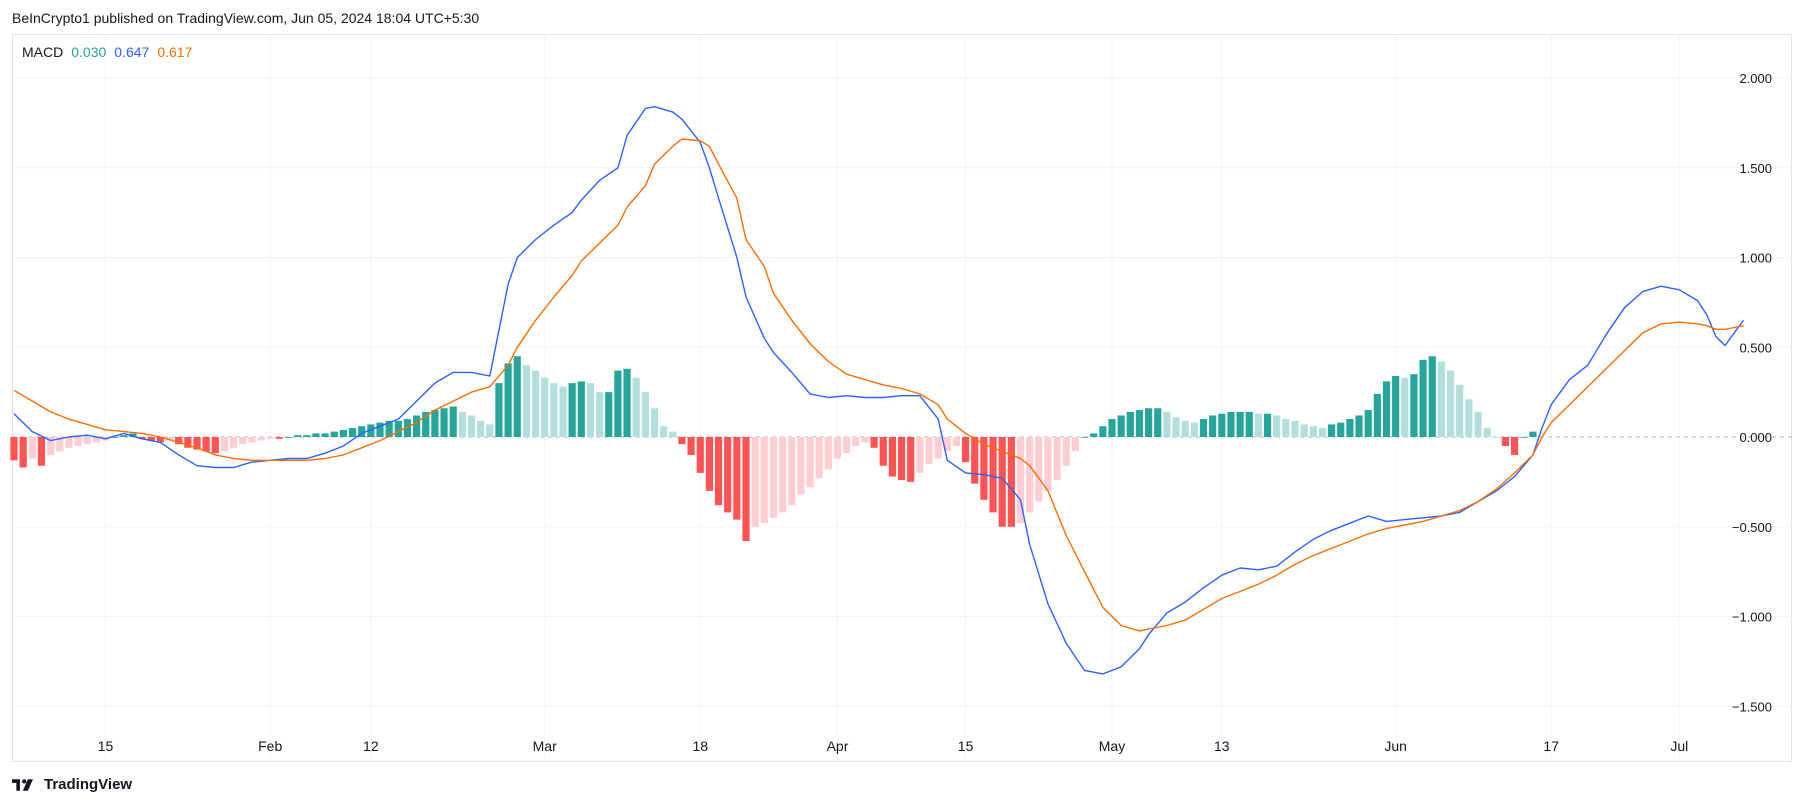 The height and width of the screenshot is (808, 1804). I want to click on y-tick-label: −0.500, so click(1752, 527).